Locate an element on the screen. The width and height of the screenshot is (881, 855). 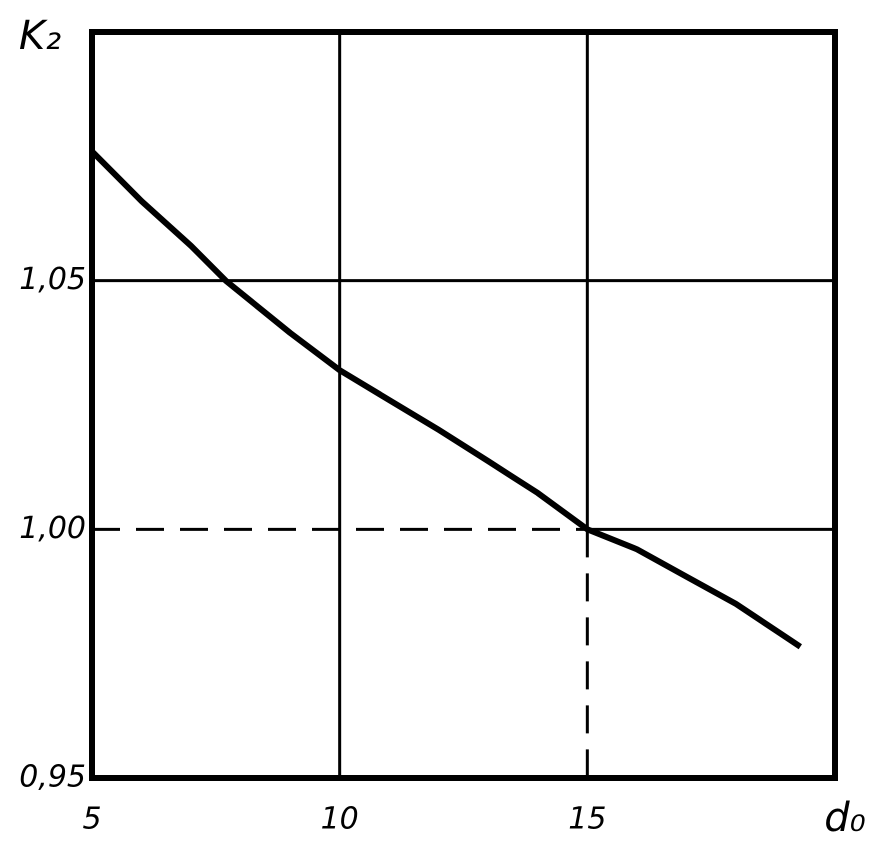
x-axis-label: d₀ is located at coordinates (844, 818).